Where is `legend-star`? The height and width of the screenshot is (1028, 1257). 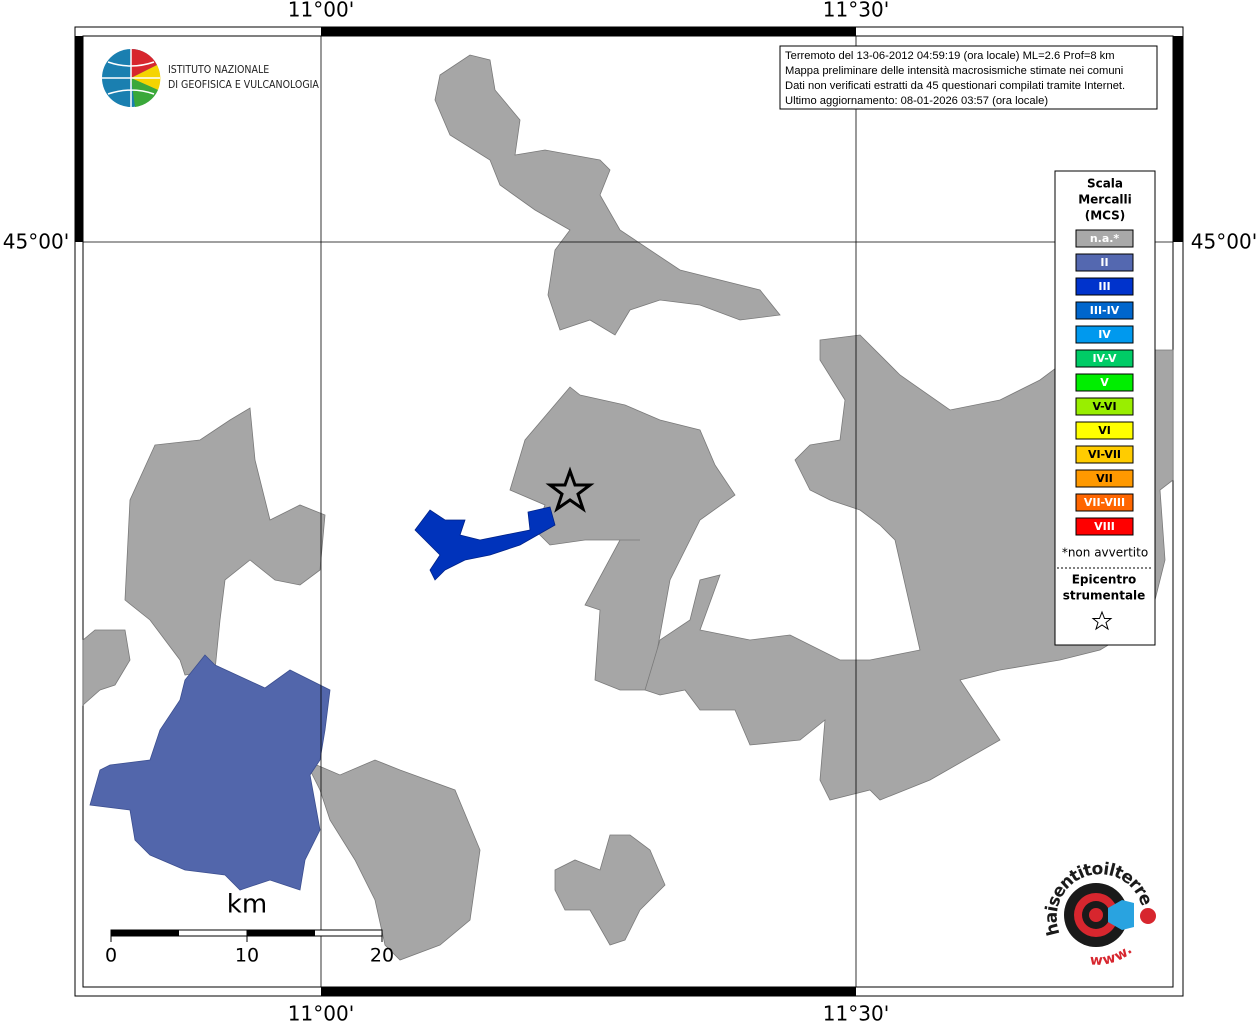
legend-star is located at coordinates (1102, 620).